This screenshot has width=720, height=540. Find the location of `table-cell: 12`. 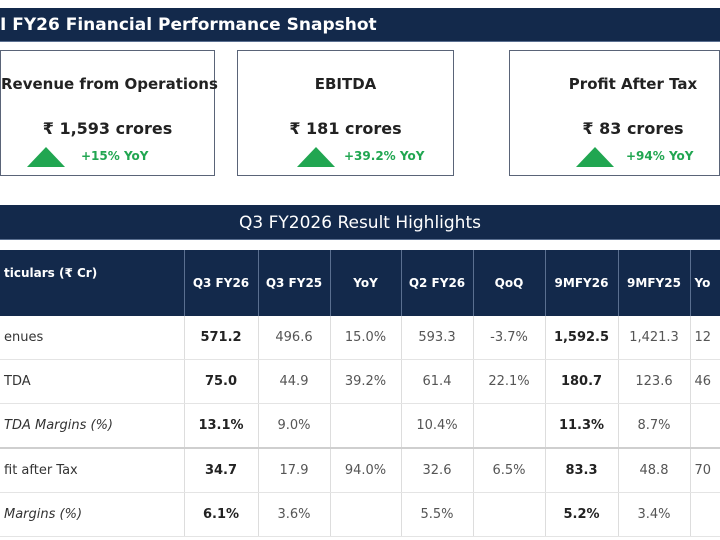

table-cell: 12 is located at coordinates (705, 338).